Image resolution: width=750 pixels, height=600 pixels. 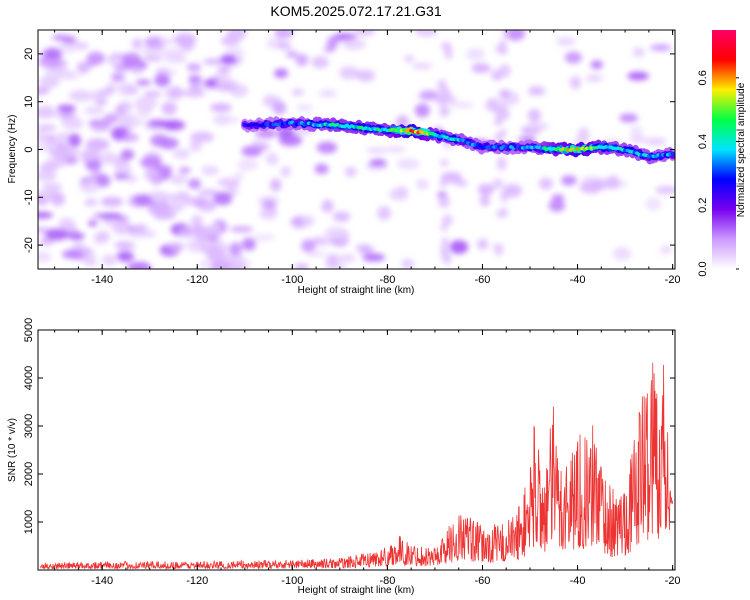 I want to click on snr-ytick-label: 1000, so click(x=29, y=522).